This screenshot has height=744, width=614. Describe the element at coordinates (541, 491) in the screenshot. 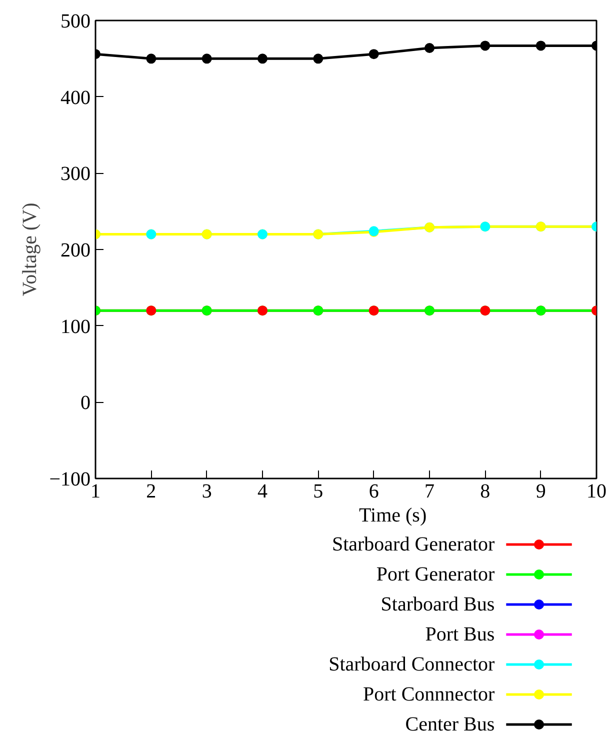

I see `x-tick-label: 9` at that location.